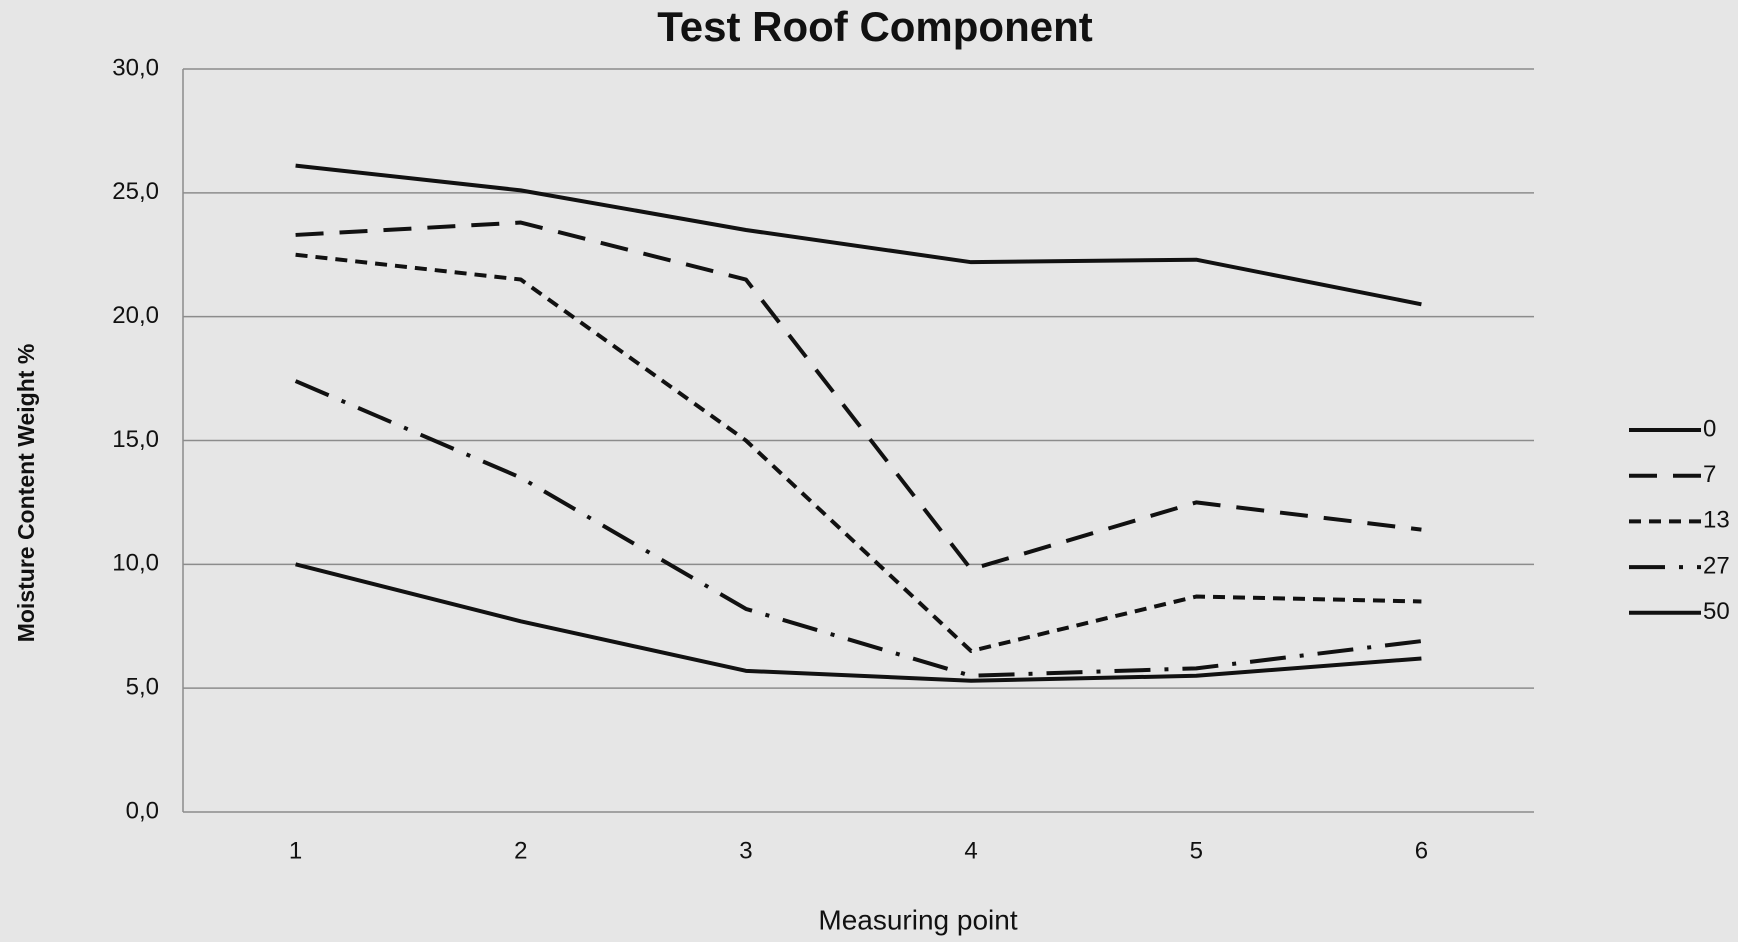 This screenshot has width=1738, height=942. I want to click on legend-label: 0, so click(1709, 428).